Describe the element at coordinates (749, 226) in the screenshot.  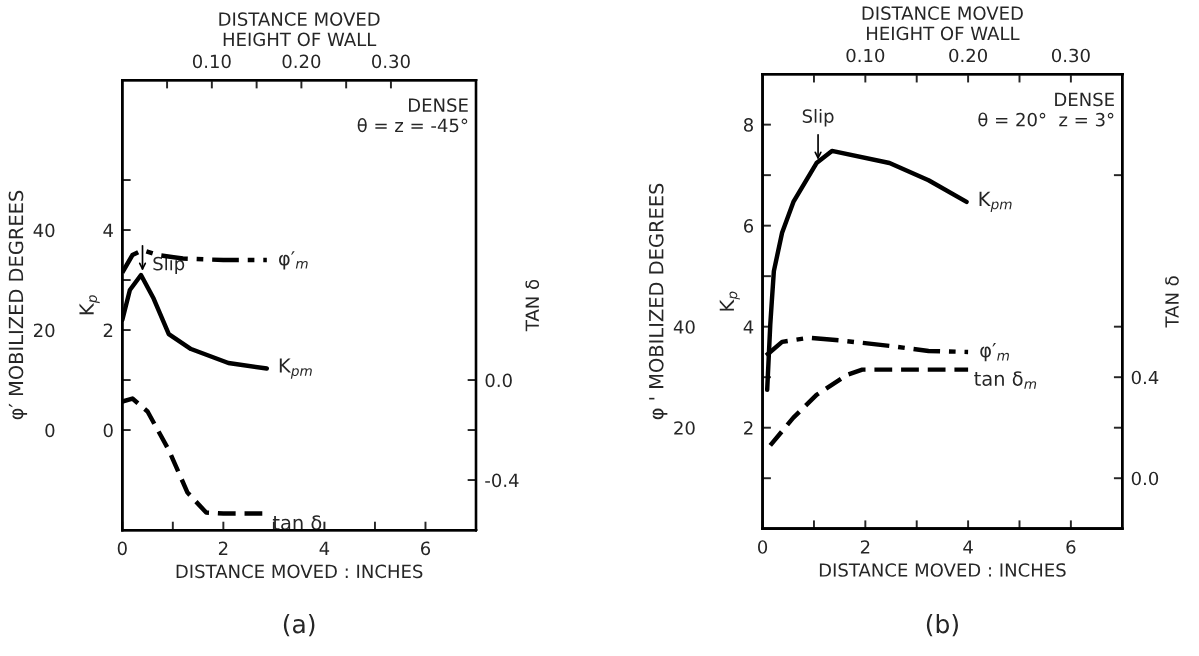
I see `y-tick-label: 6` at that location.